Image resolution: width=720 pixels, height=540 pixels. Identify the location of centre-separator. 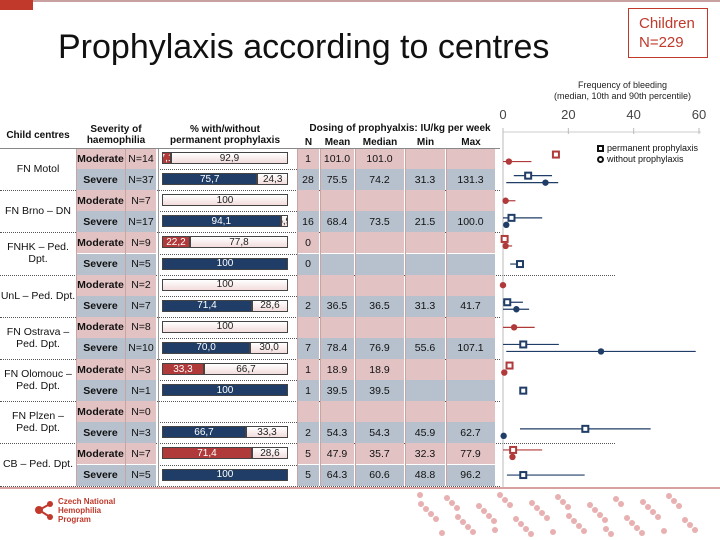
(250, 402).